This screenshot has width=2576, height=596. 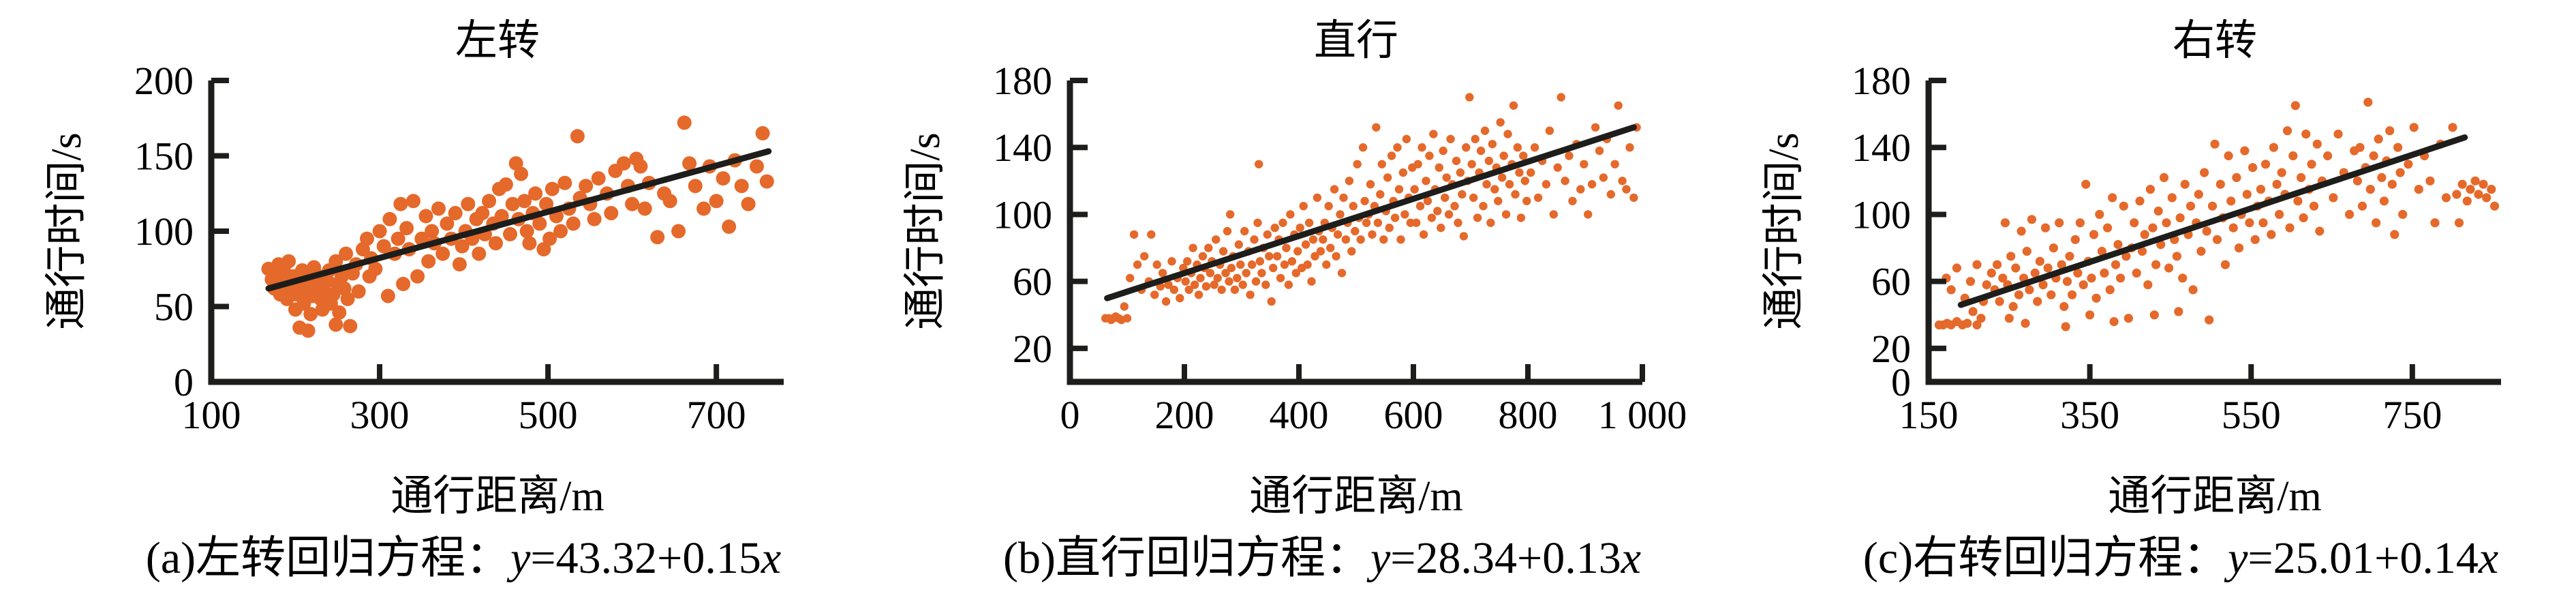 What do you see at coordinates (1356, 496) in the screenshot?
I see `x-axis-label: 通行距离/m` at bounding box center [1356, 496].